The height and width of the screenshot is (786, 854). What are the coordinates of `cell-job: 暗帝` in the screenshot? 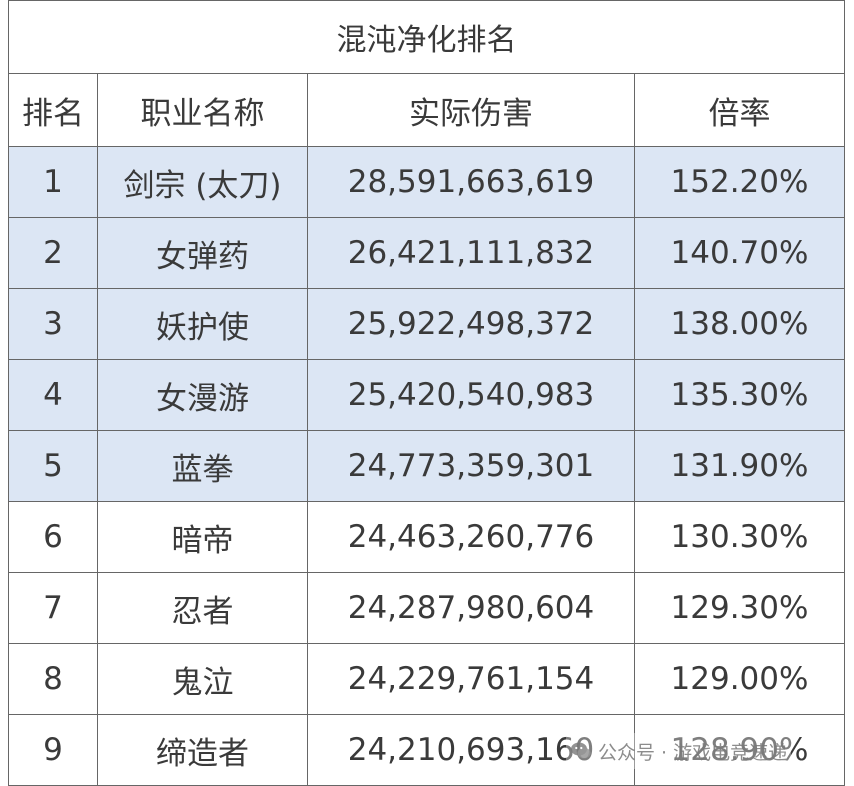 It's located at (202, 537).